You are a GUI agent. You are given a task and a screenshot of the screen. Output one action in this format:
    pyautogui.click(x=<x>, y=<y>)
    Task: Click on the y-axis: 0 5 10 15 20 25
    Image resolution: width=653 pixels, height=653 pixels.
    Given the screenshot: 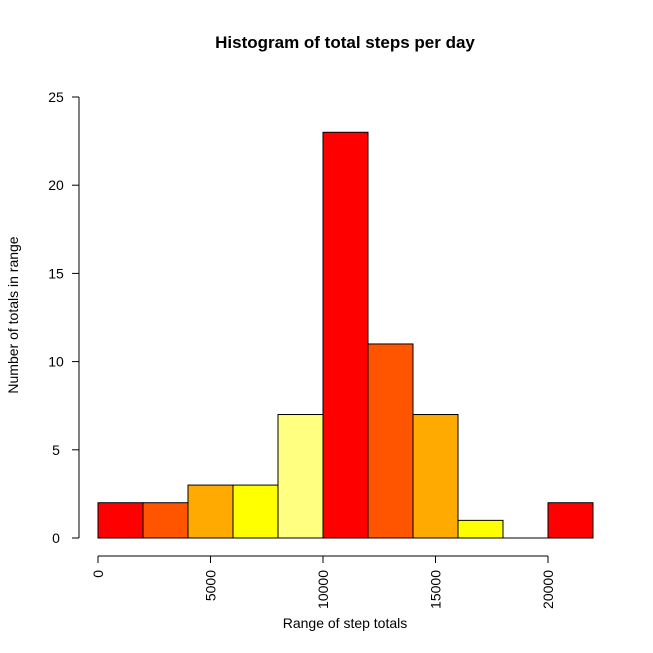 What is the action you would take?
    pyautogui.click(x=64, y=317)
    